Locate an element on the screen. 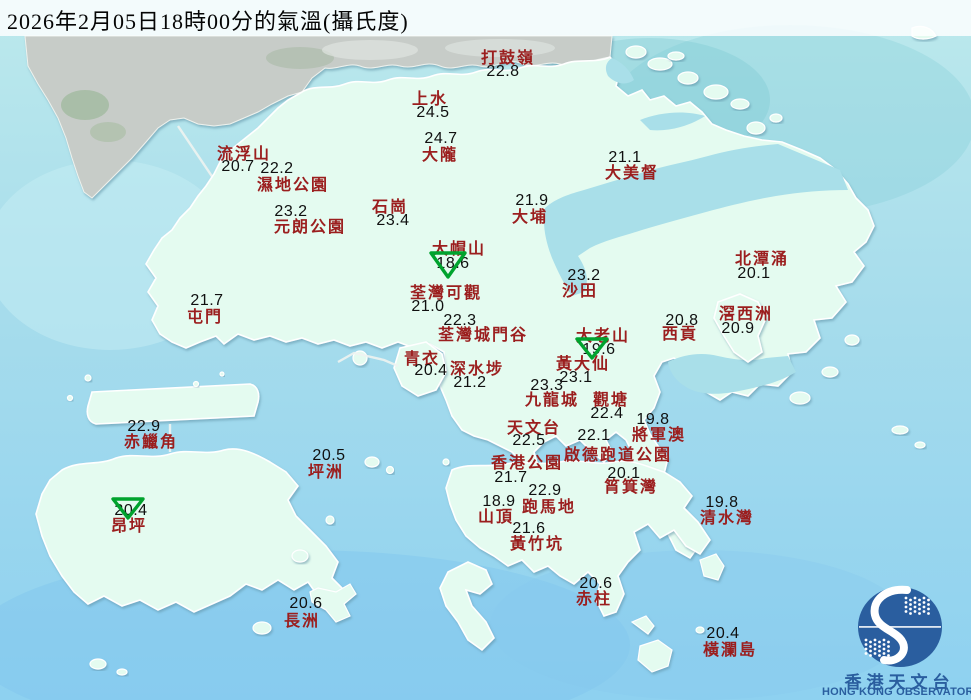  station-name-label: 九龍城 is located at coordinates (552, 400).